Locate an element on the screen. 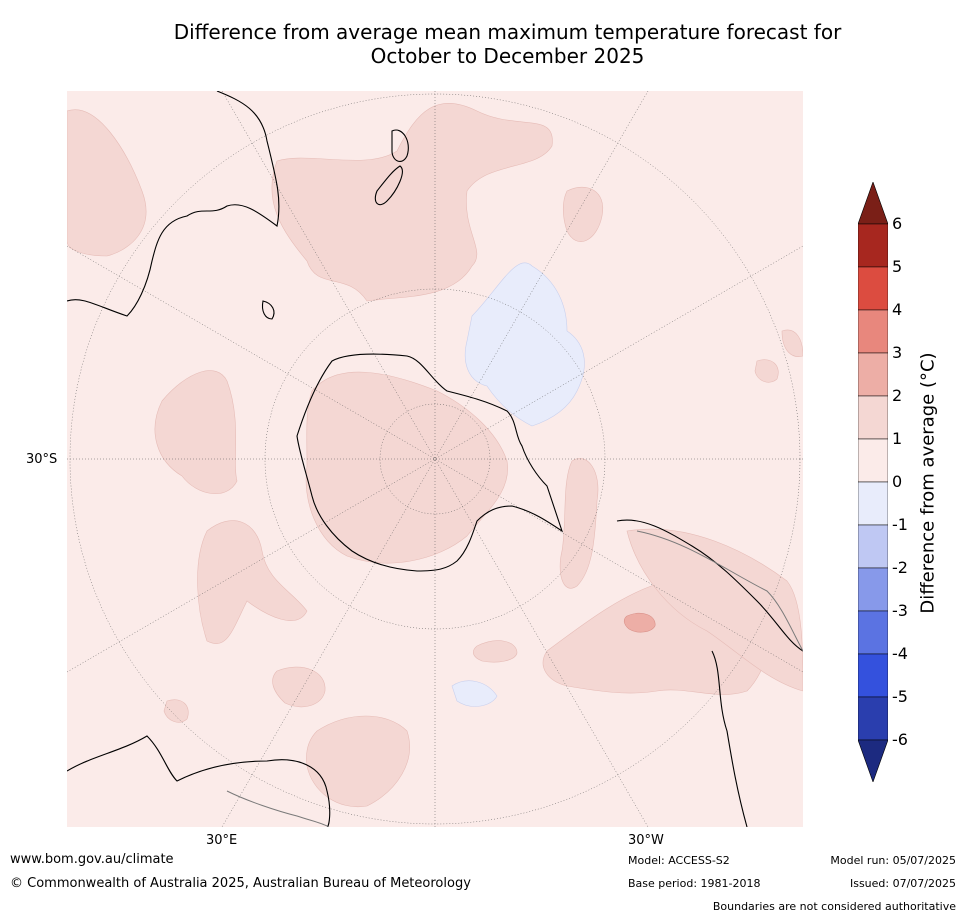 This screenshot has width=965, height=919. coast-new-zealand-south is located at coordinates (388, 185).